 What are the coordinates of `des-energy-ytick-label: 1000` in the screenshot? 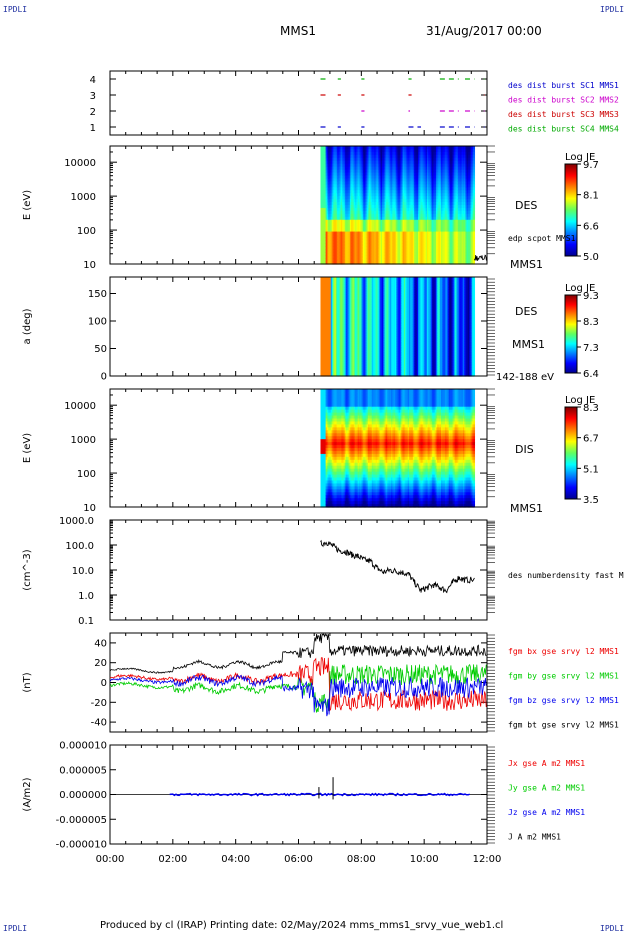 It's located at (83, 197).